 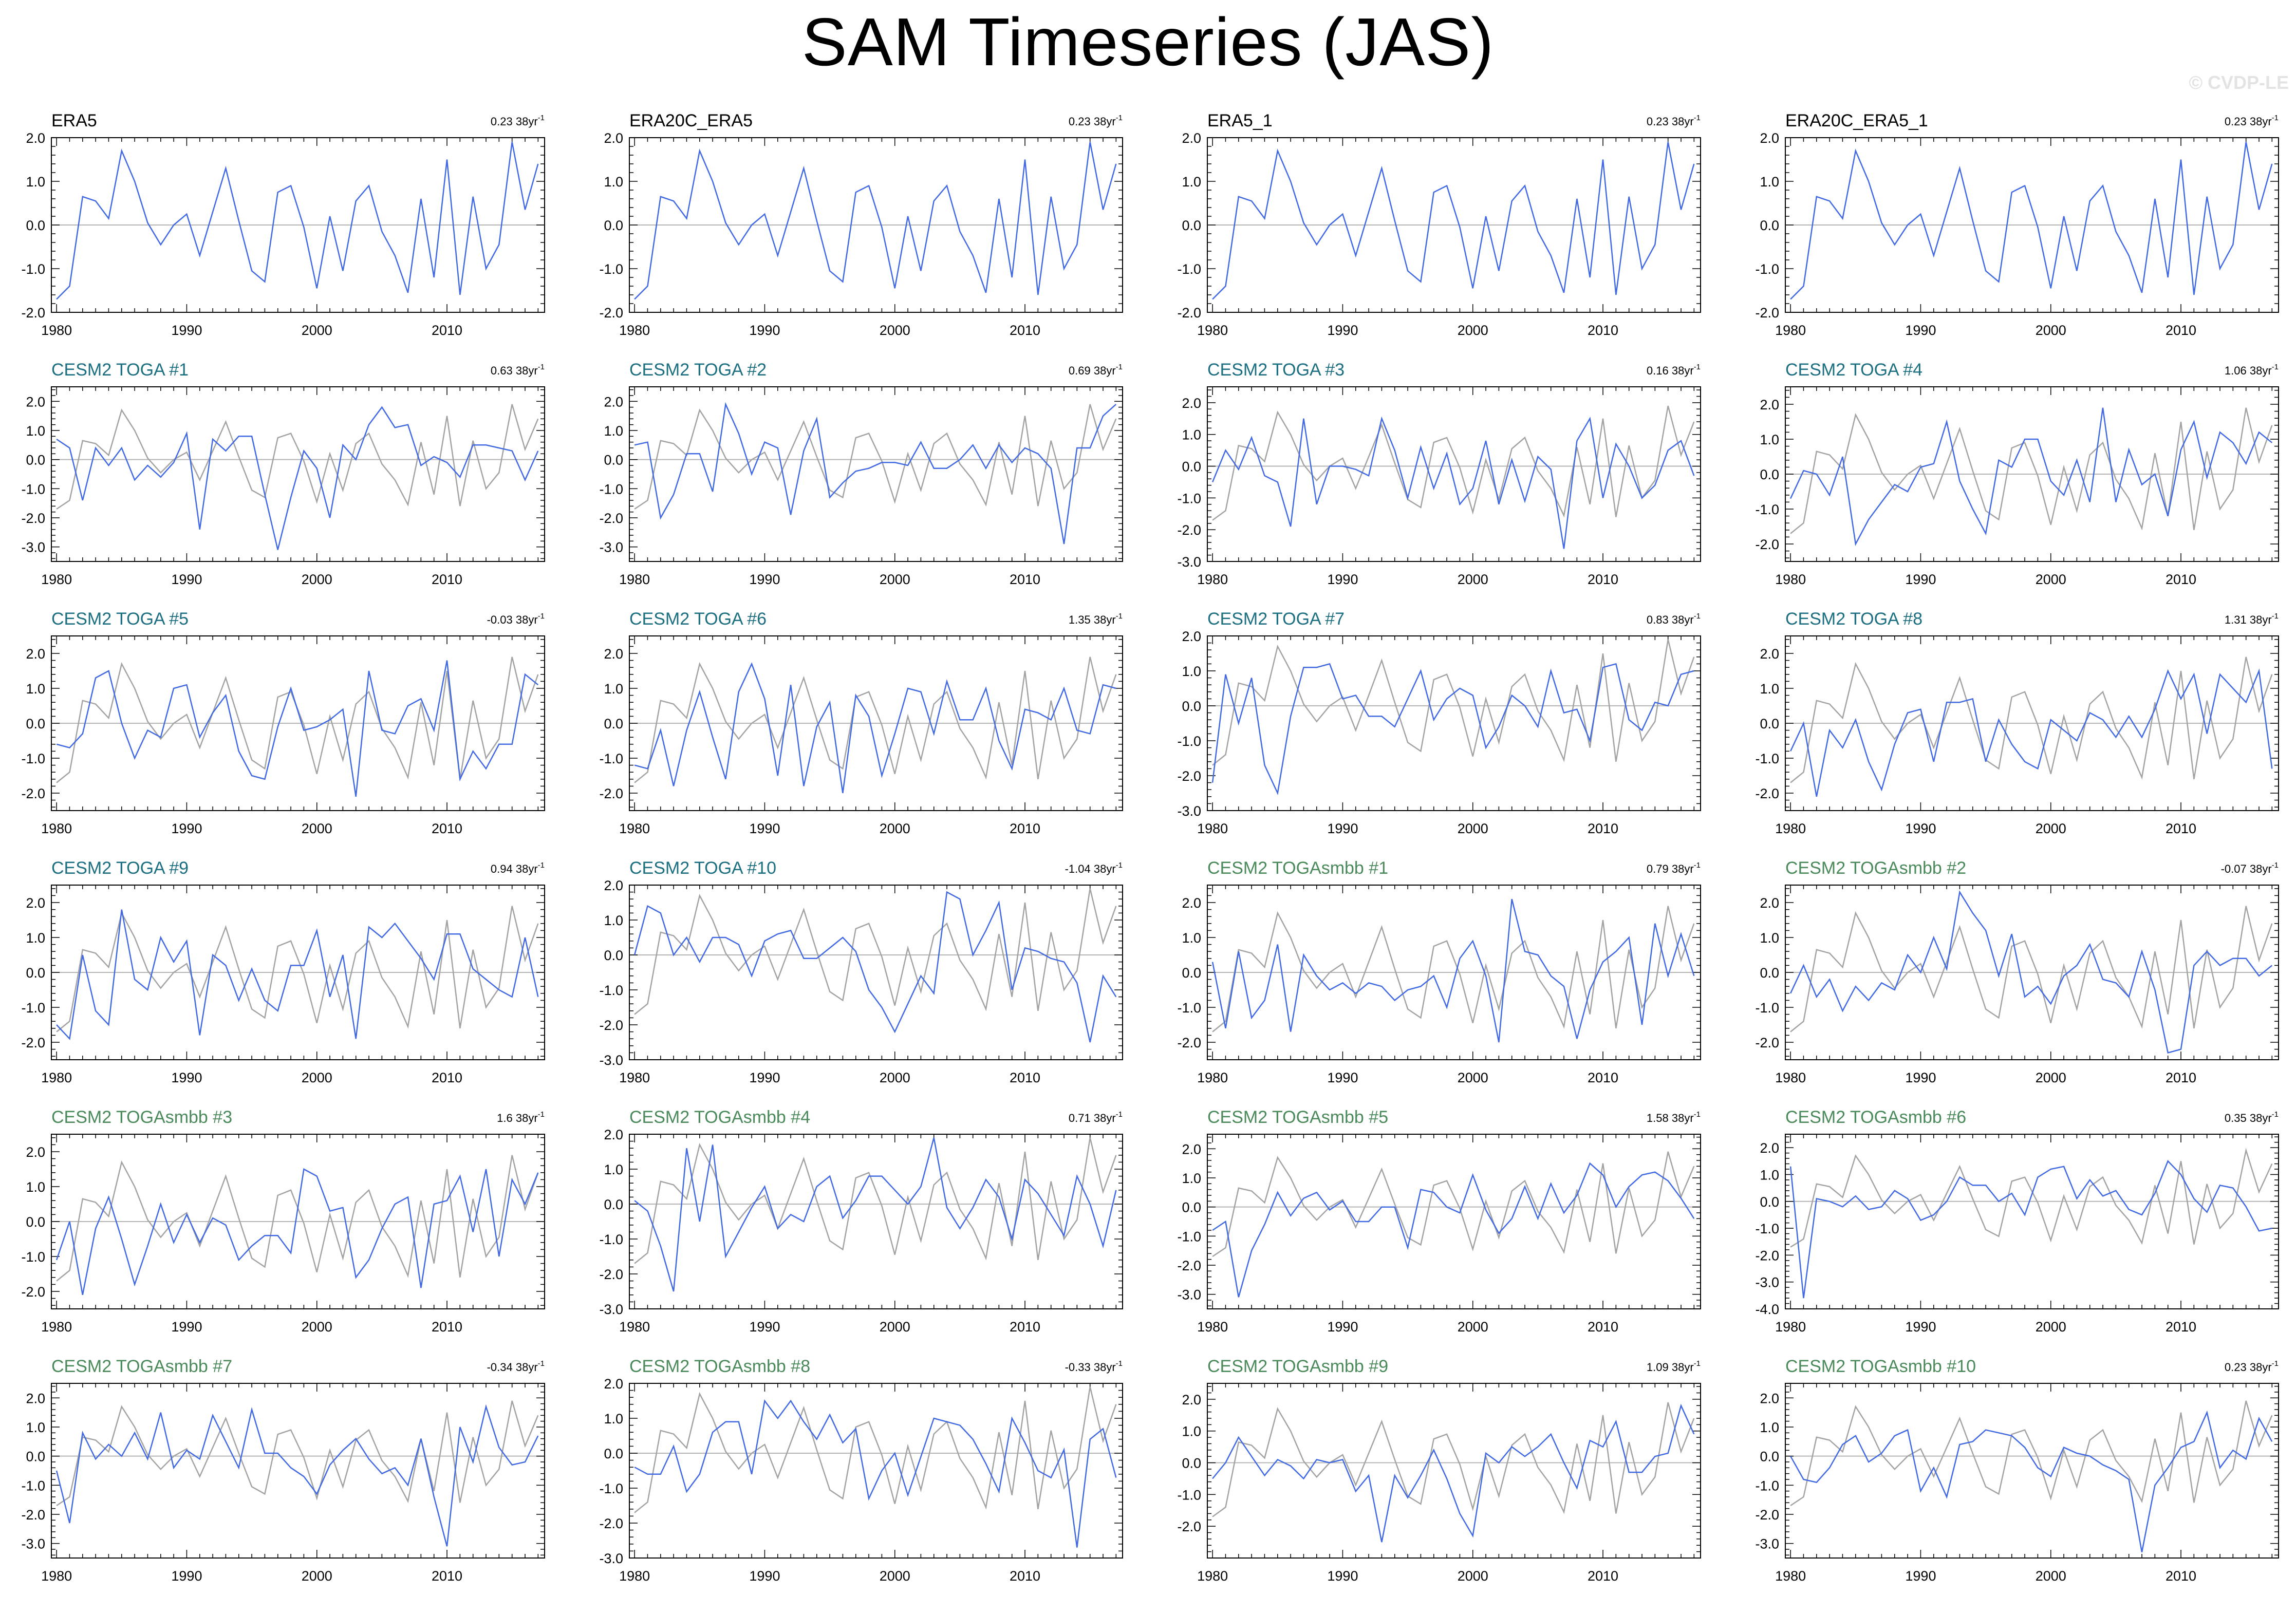 I want to click on trend-label: 0.71 38yr-1, so click(x=1096, y=1117).